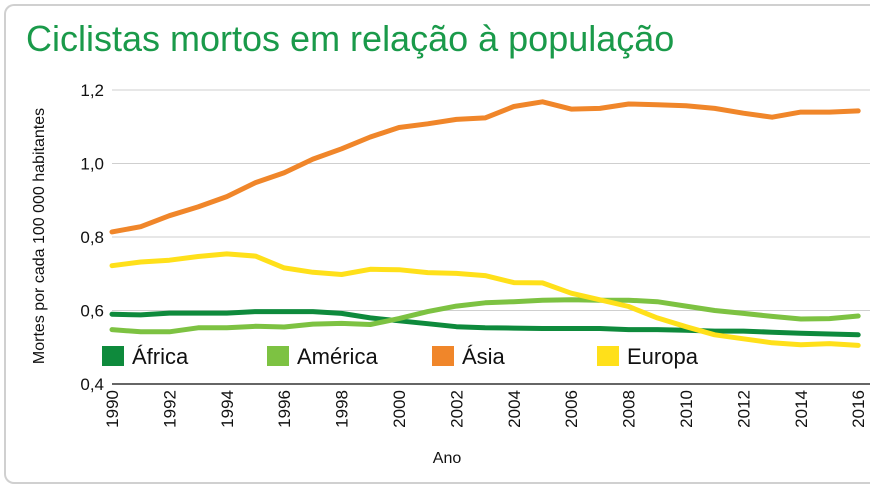  I want to click on y-axis-label: Mortes por cada 100 000 habitantes, so click(39, 236).